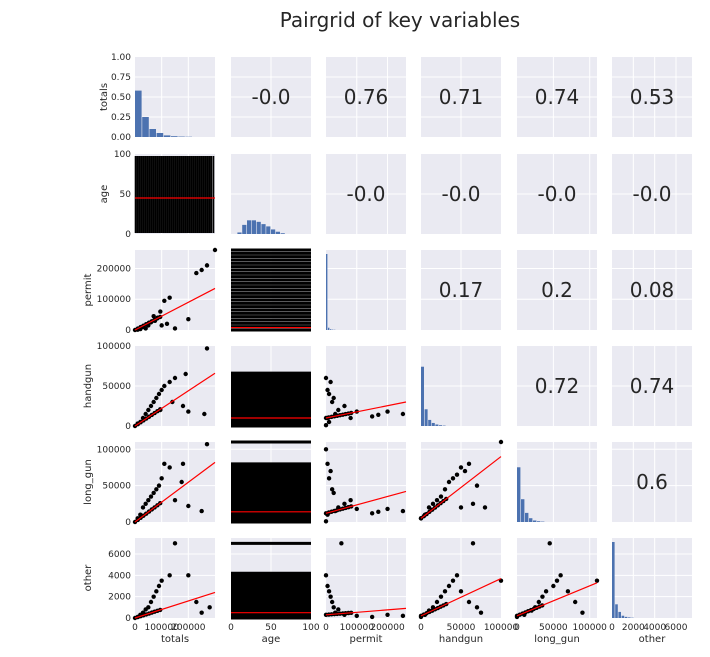  I want to click on x-tick-label: 6000, so click(676, 628).